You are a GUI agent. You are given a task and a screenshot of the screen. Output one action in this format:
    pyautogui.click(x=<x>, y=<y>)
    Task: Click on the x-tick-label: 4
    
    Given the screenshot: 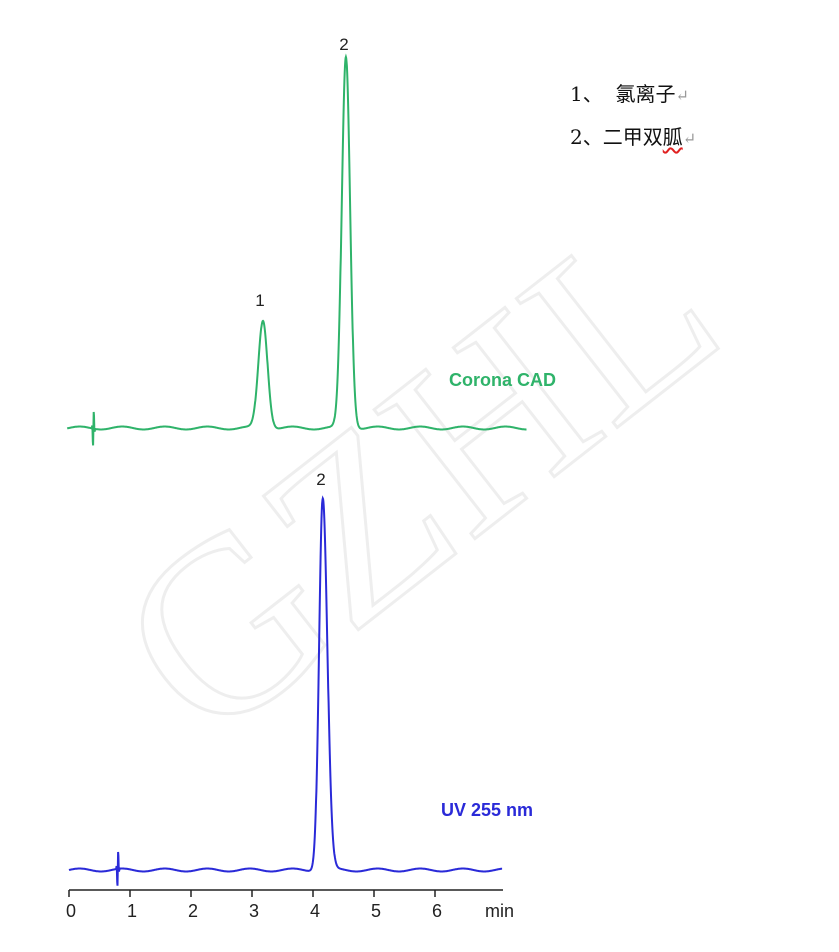 What is the action you would take?
    pyautogui.click(x=315, y=911)
    